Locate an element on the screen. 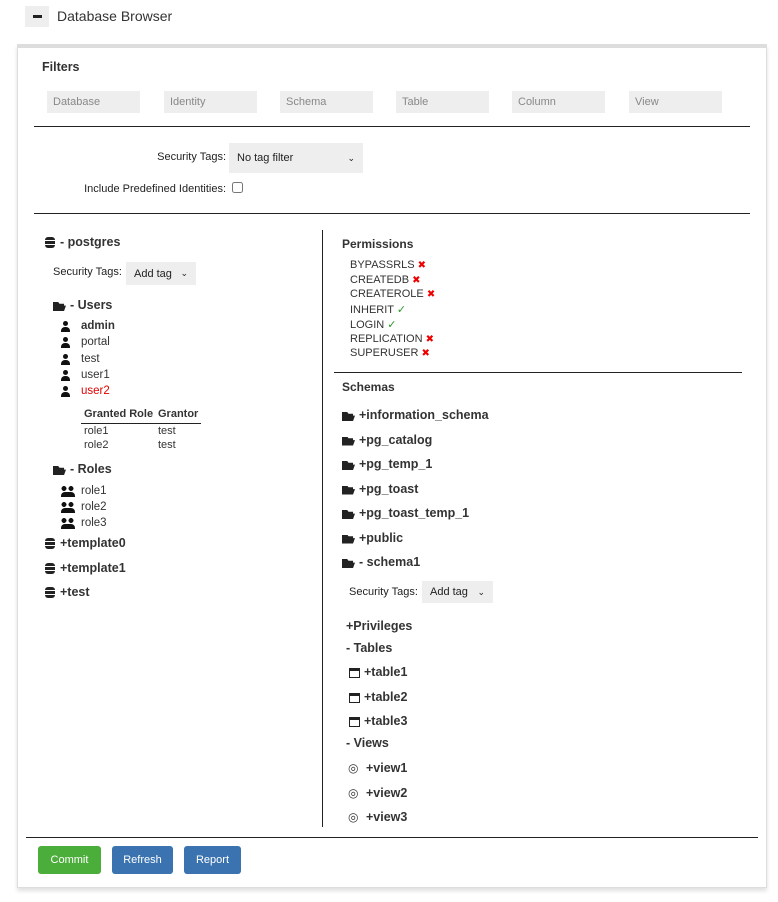 The height and width of the screenshot is (902, 778). permission-item: REPLICATION ✖ is located at coordinates (392, 339).